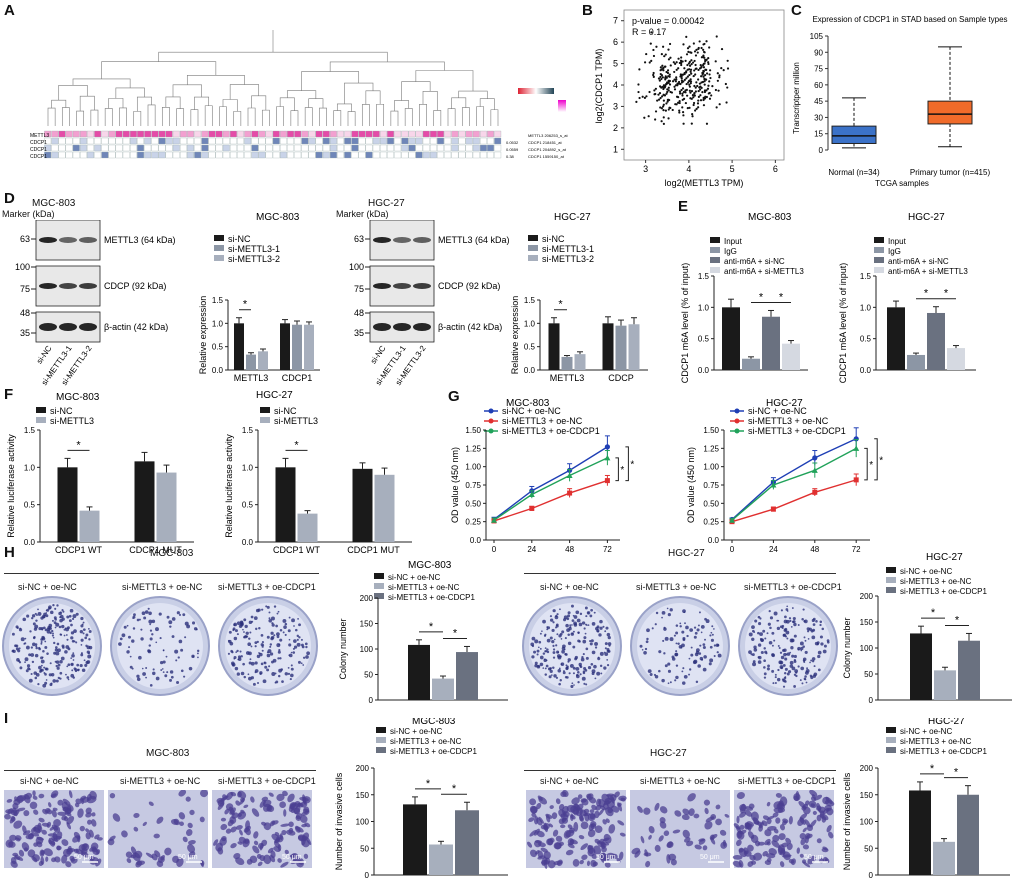 Image resolution: width=1020 pixels, height=883 pixels. I want to click on y-tick-label: 0, so click(367, 875).